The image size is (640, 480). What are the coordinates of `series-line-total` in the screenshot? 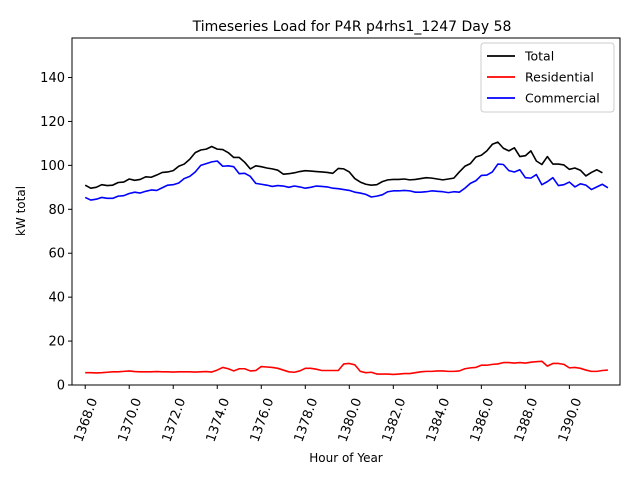 It's located at (343, 165).